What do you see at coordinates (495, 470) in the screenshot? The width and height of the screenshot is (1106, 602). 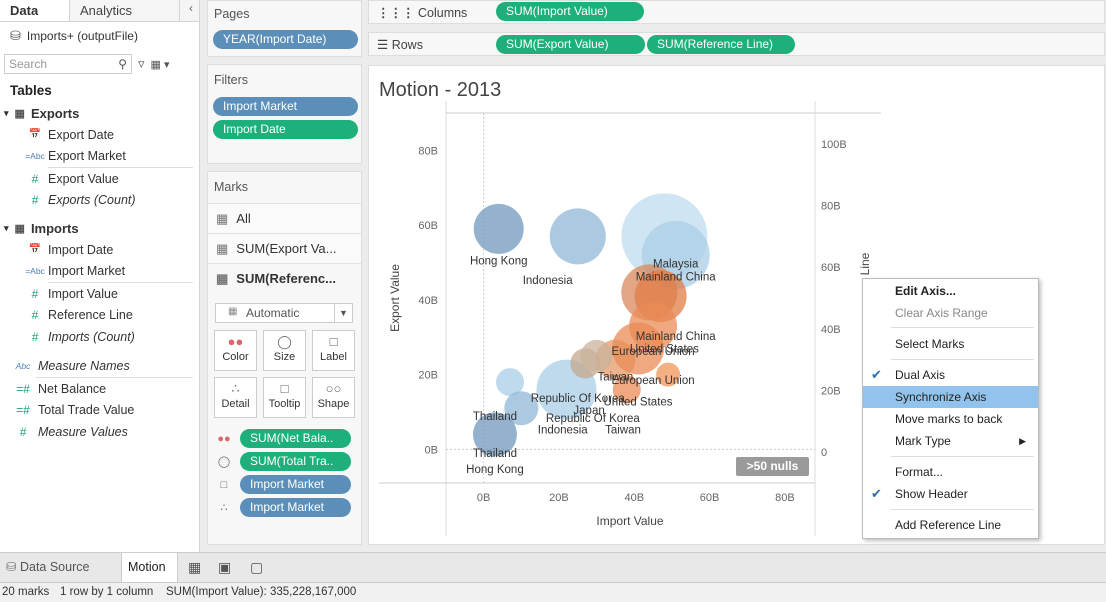 I see `bubble-label: Hong Kong` at bounding box center [495, 470].